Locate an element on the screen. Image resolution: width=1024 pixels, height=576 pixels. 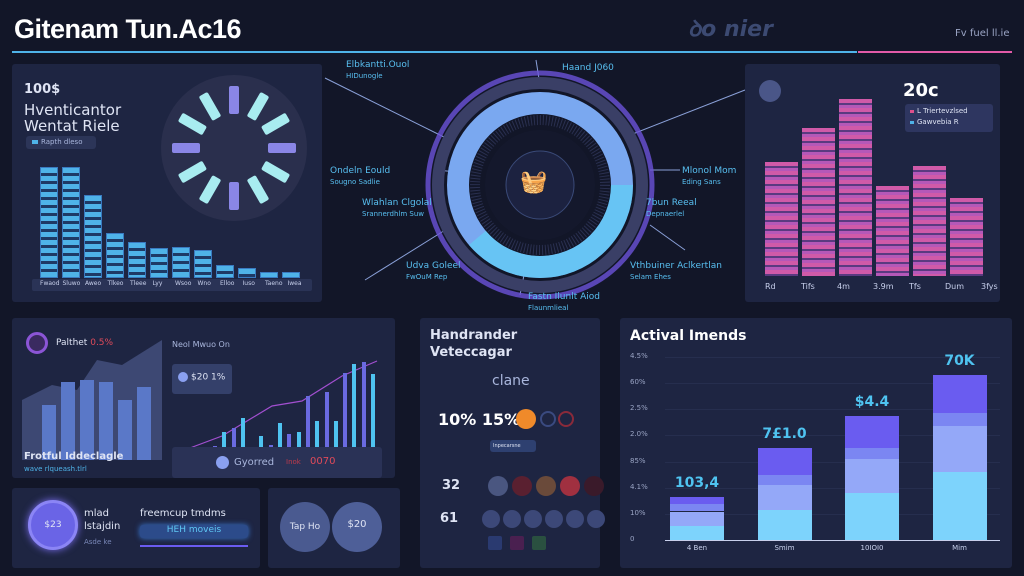
ring-label-title: Fastn Ilunlt Aiod is located at coordinates (564, 297).